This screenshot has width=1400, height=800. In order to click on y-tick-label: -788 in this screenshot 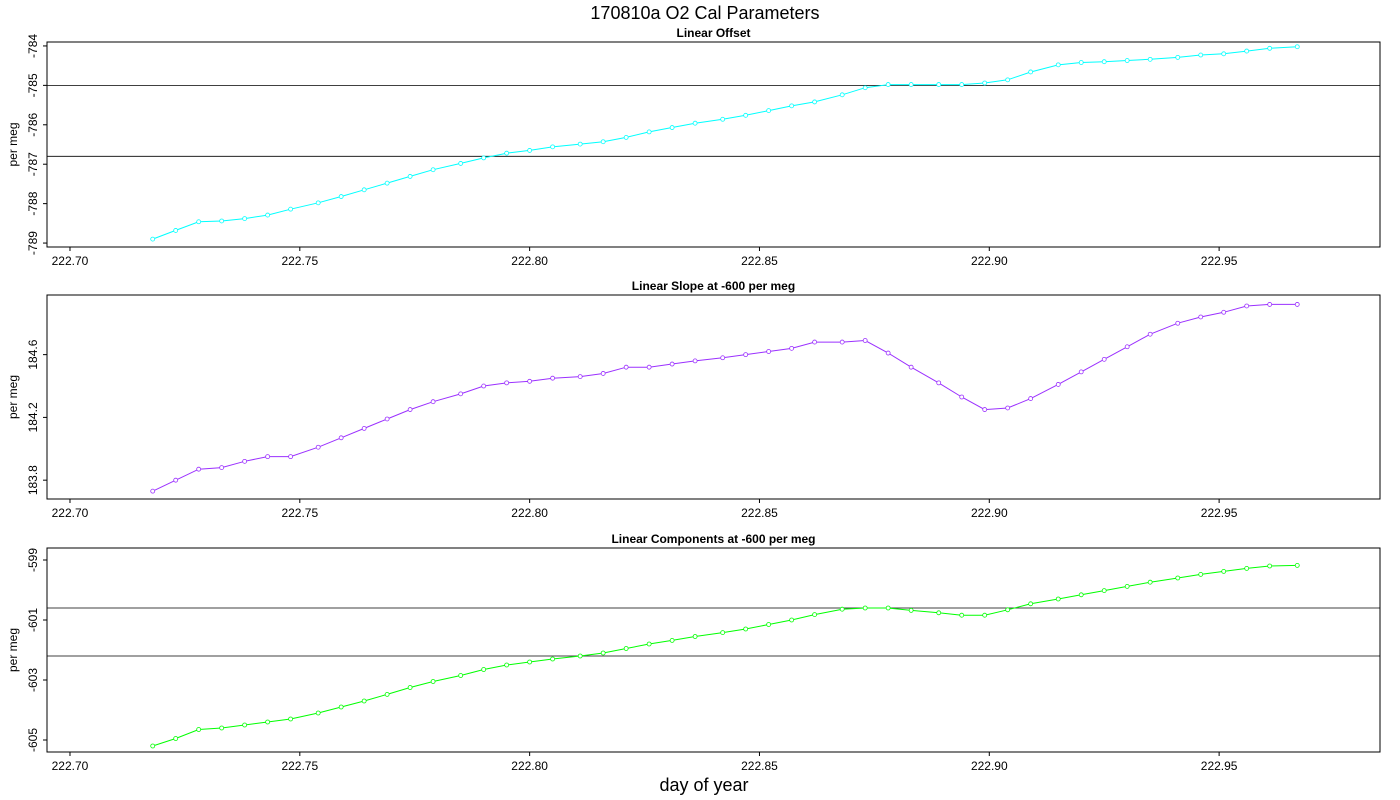, I will do `click(33, 203)`.